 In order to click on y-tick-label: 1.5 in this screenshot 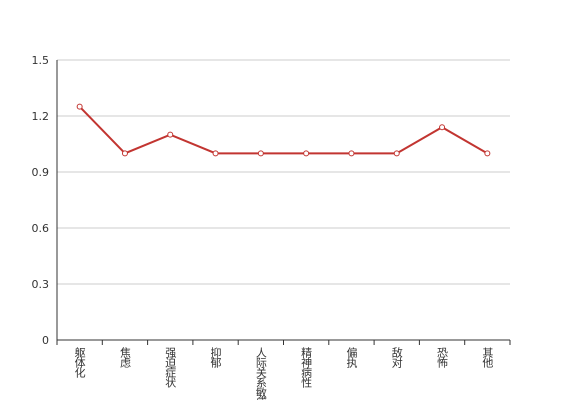, I will do `click(41, 60)`.